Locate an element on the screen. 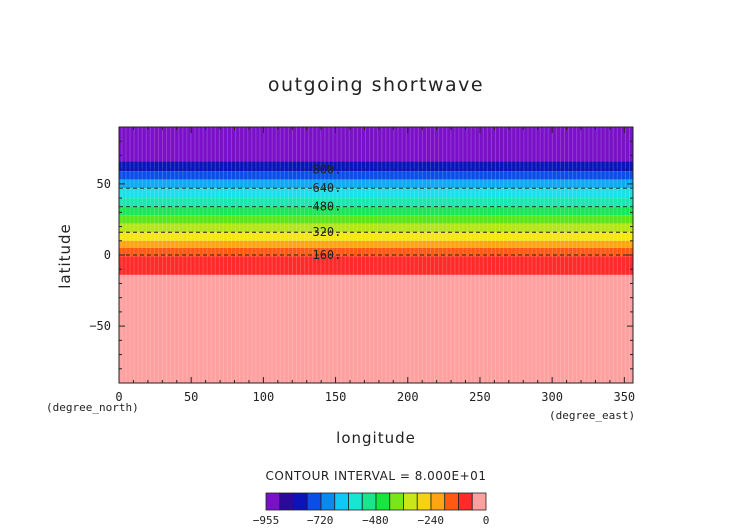 Image resolution: width=752 pixels, height=532 pixels. x-tick-label: 150 is located at coordinates (336, 397).